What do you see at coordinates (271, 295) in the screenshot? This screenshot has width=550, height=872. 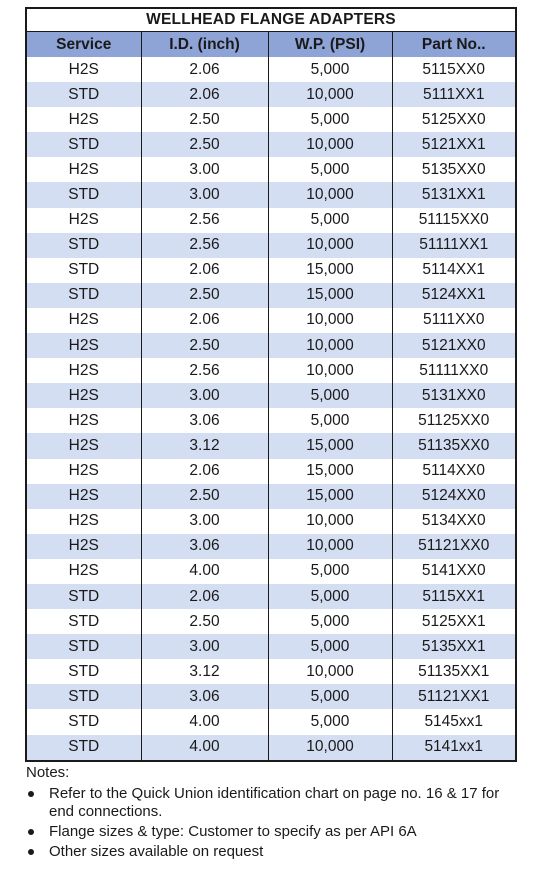 I see `table-row: STD 2.50 15,000 5124XX1` at bounding box center [271, 295].